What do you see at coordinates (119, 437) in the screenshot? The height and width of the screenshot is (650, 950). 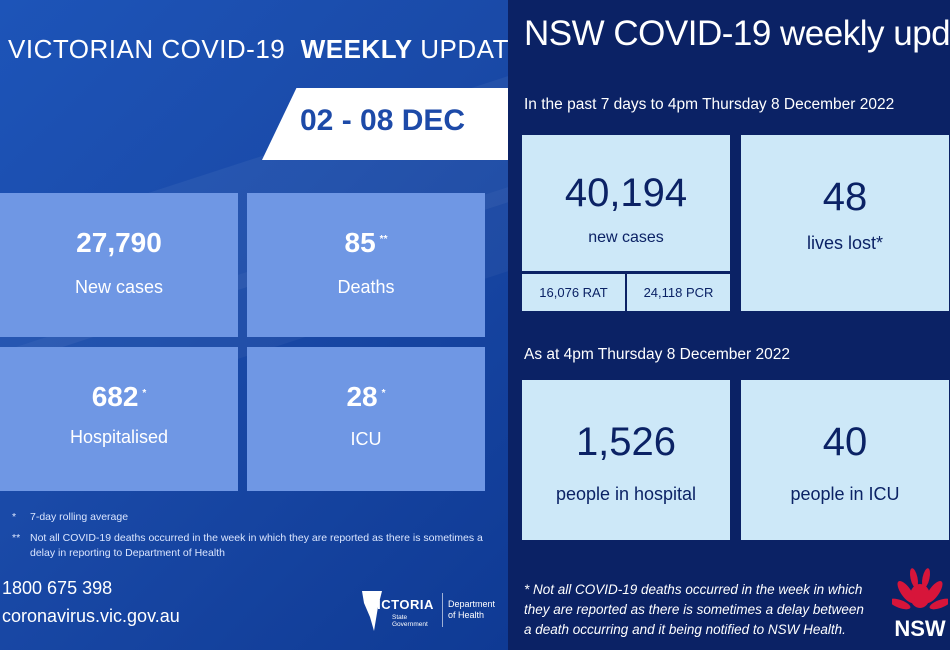 I see `vic-hosp-label: Hospitalised` at bounding box center [119, 437].